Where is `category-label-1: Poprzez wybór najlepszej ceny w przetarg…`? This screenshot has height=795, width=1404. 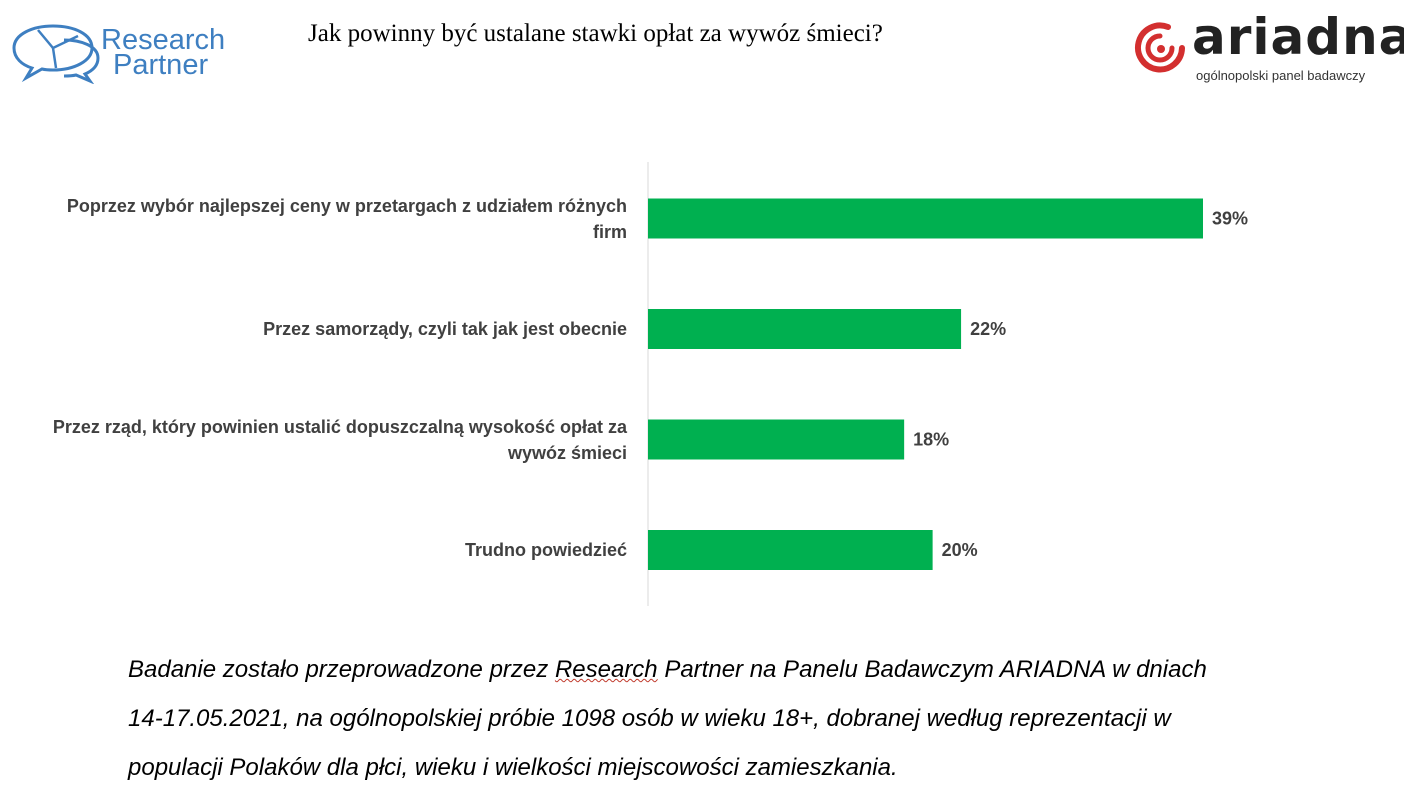
category-label-1: Poprzez wybór najlepszej ceny w przetarg… is located at coordinates (317, 219).